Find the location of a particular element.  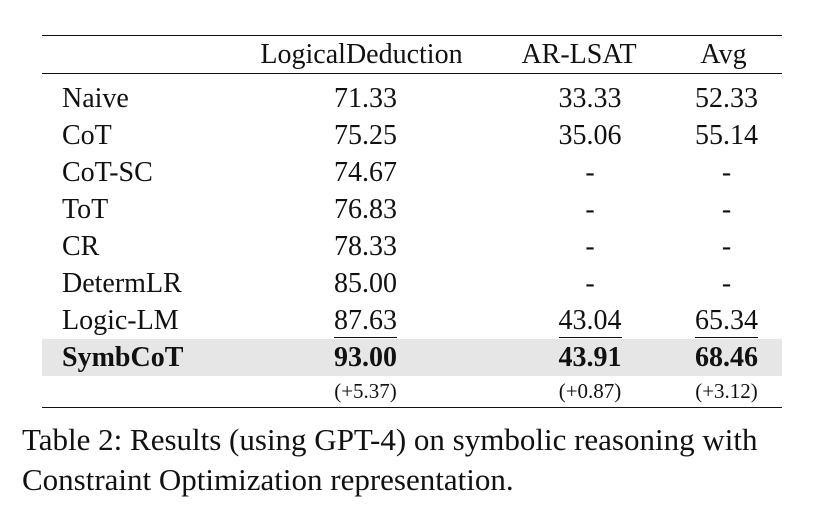

row-logical-deduction: 76.83 is located at coordinates (365, 209).